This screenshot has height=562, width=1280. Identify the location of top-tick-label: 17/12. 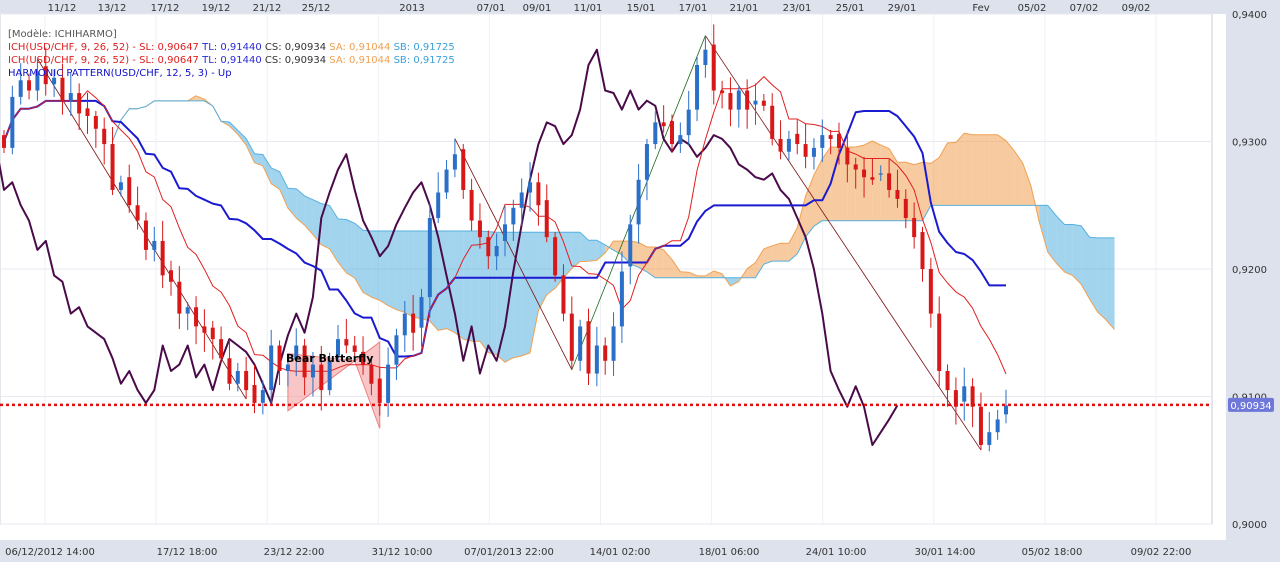
(165, 8).